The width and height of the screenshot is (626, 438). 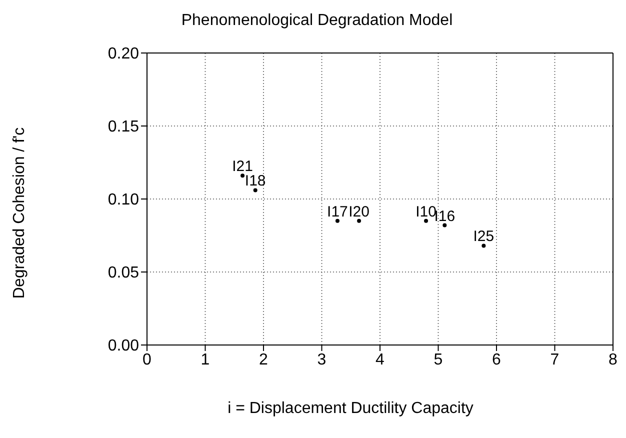 What do you see at coordinates (483, 237) in the screenshot?
I see `series-label: I25` at bounding box center [483, 237].